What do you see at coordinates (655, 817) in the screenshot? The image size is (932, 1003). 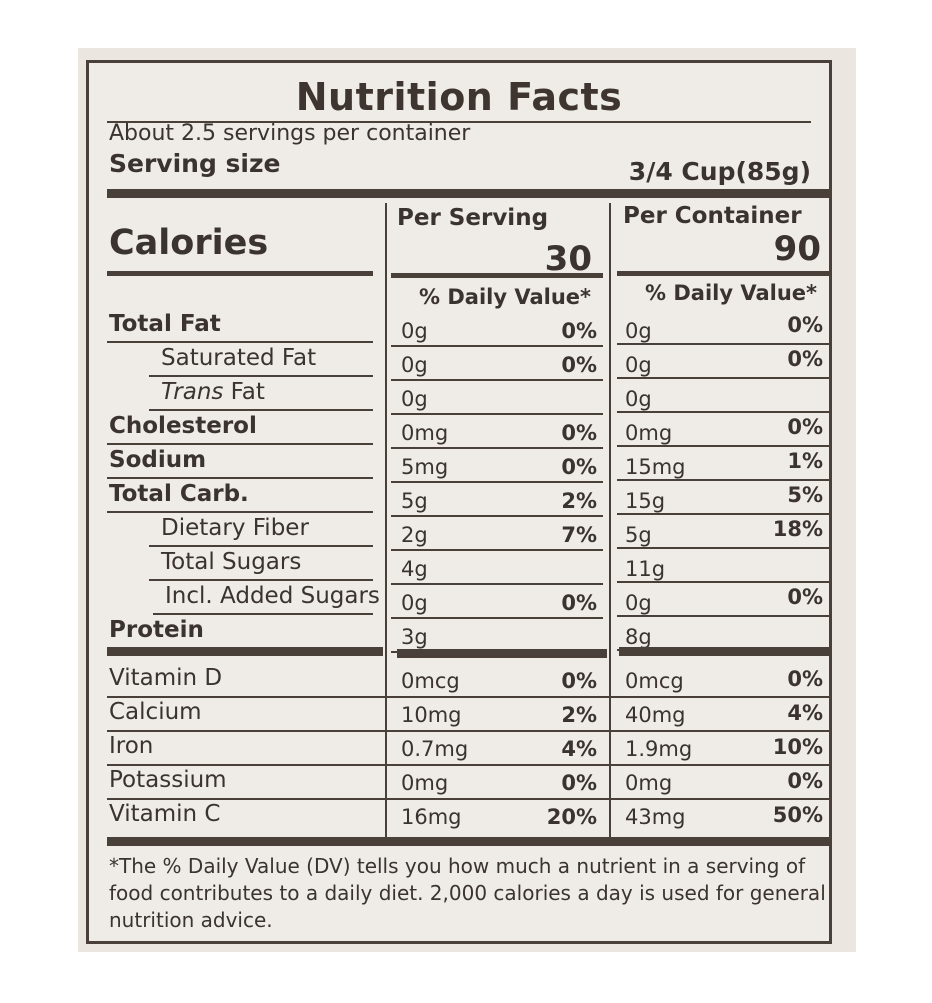 I see `container-amount: 43mg` at bounding box center [655, 817].